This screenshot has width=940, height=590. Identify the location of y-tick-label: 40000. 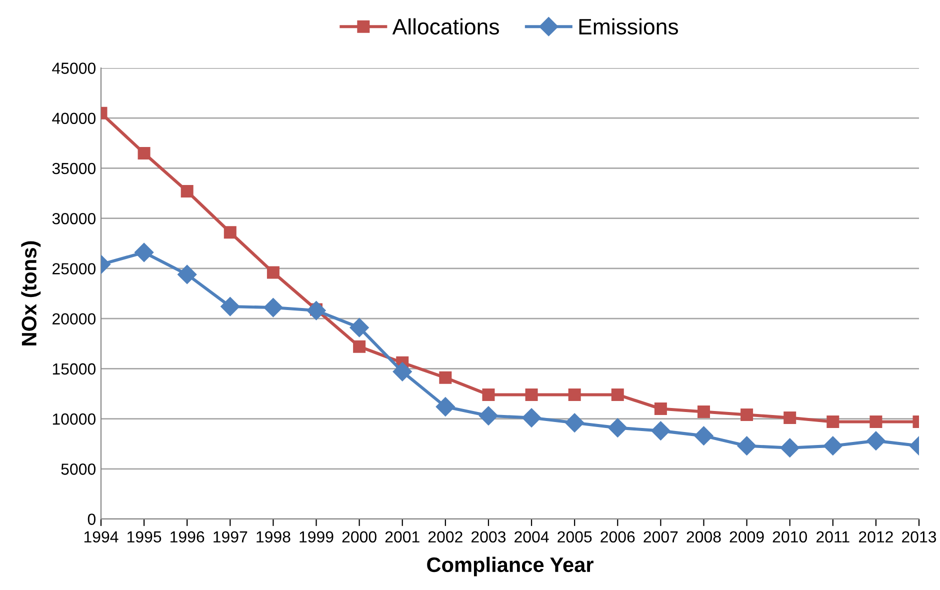
(74, 118).